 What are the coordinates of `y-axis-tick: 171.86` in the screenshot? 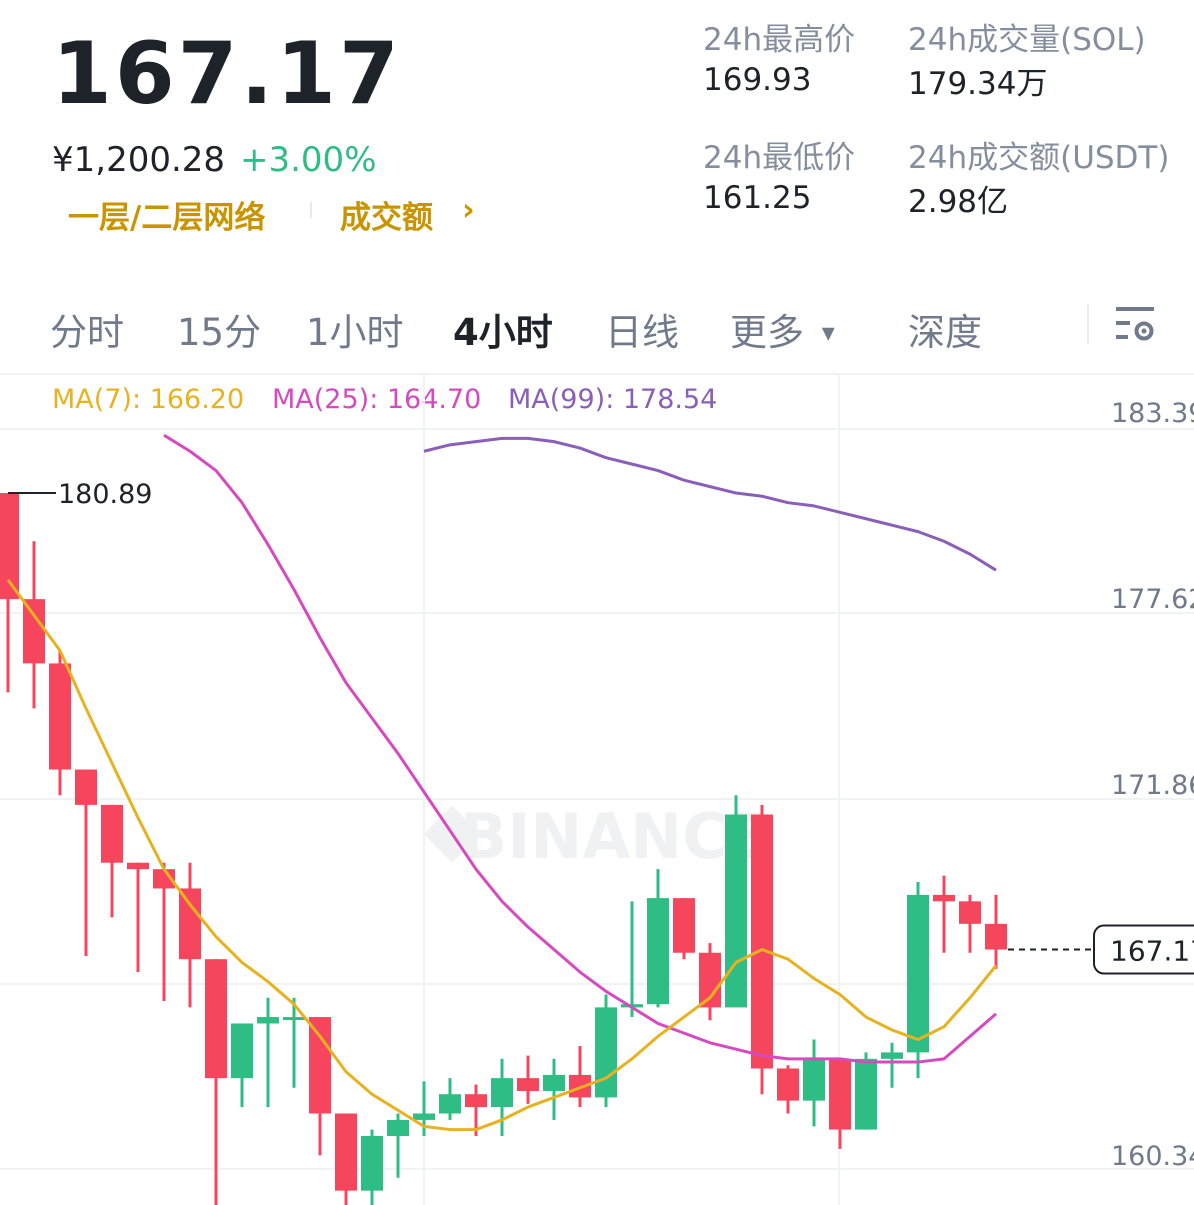 It's located at (1152, 785).